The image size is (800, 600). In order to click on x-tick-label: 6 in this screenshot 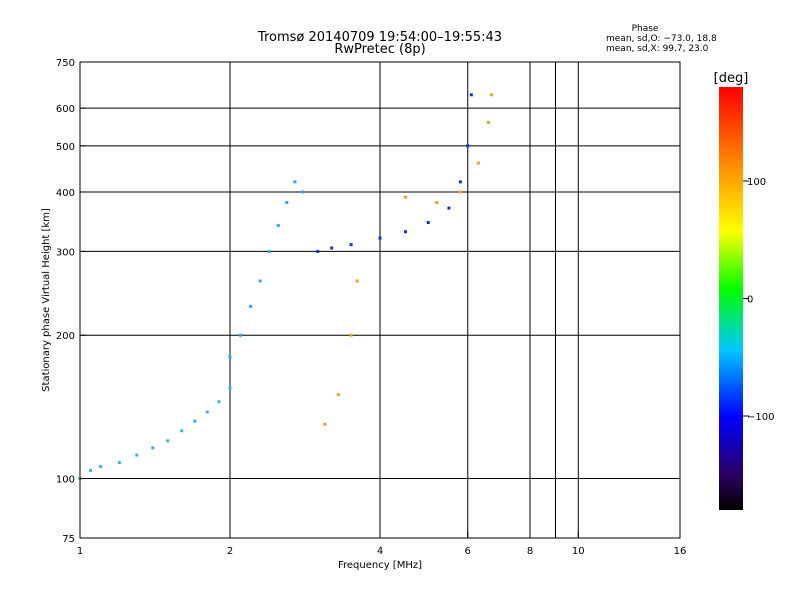, I will do `click(468, 551)`.